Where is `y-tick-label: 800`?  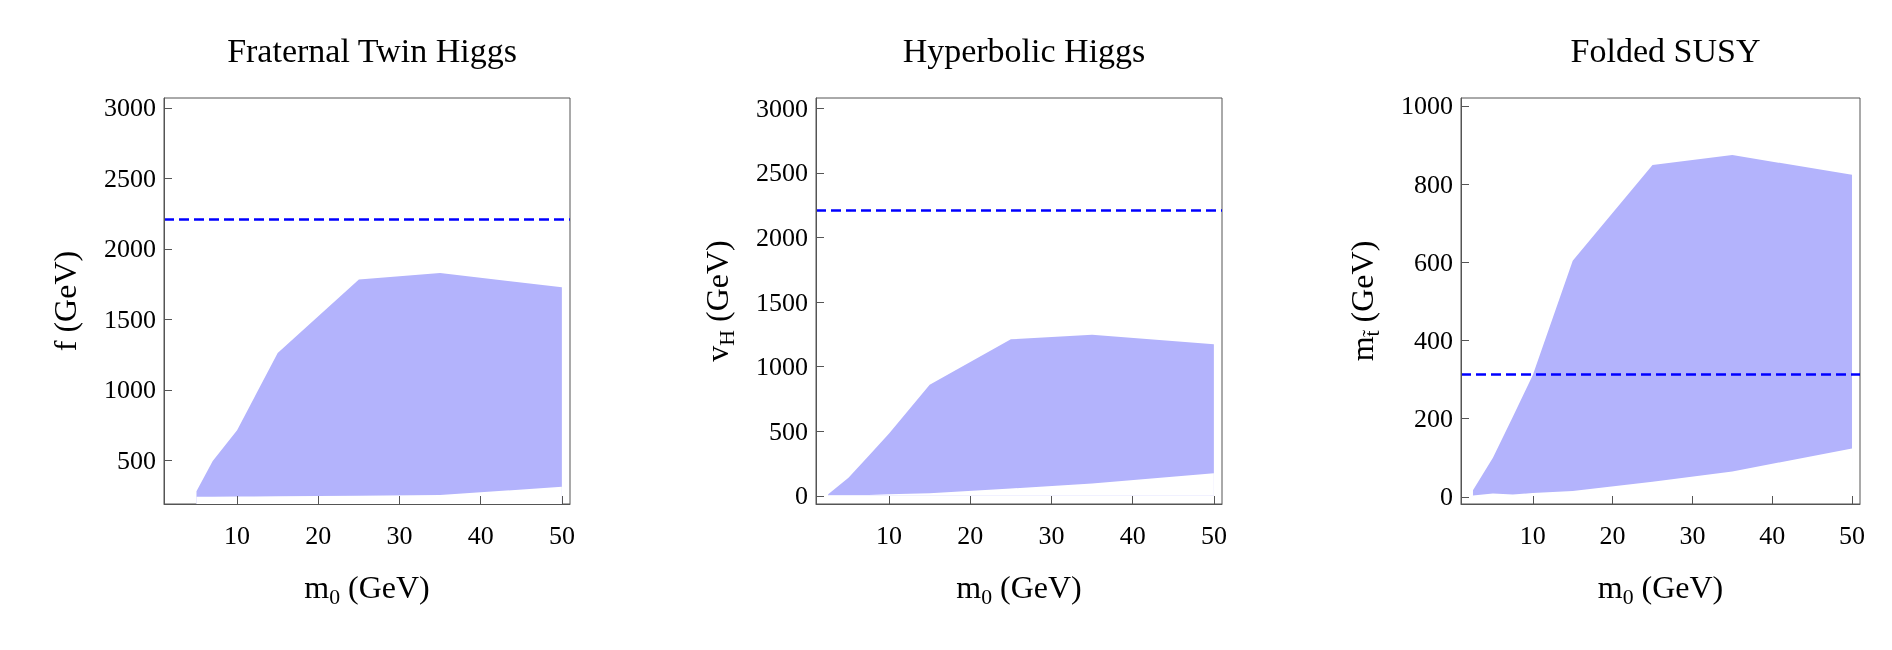 y-tick-label: 800 is located at coordinates (1433, 184).